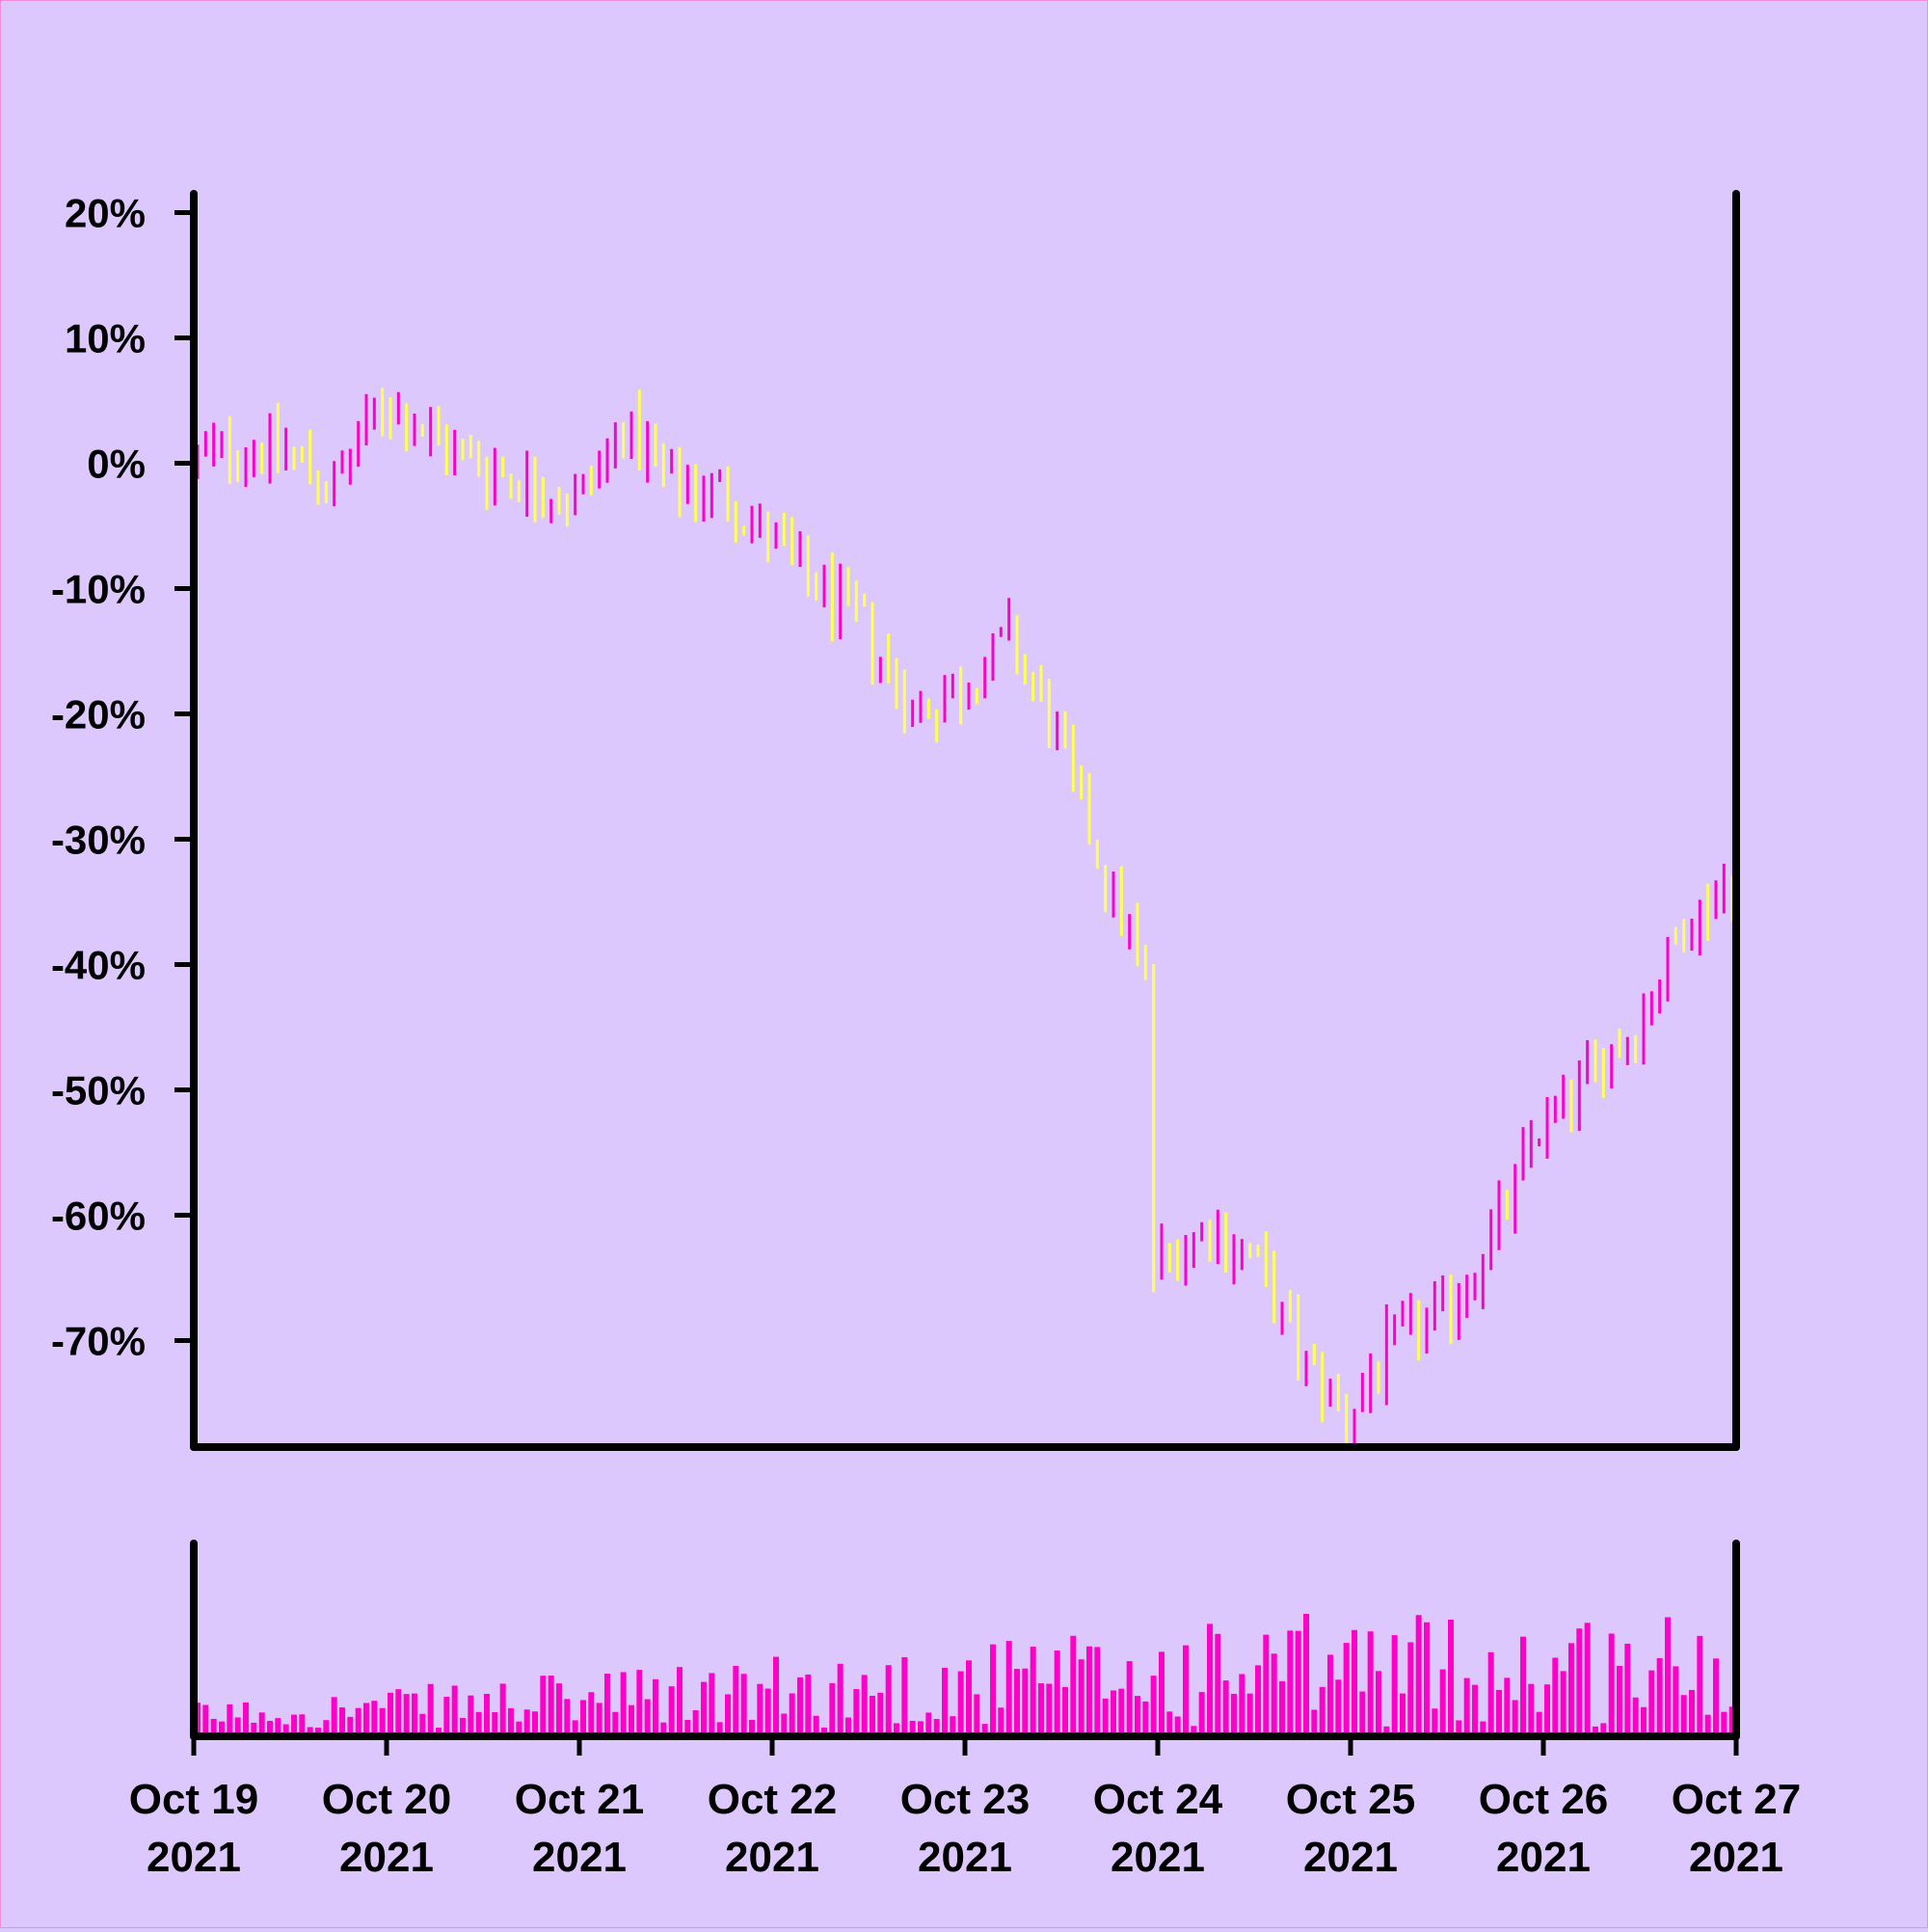 The height and width of the screenshot is (1932, 1928). Describe the element at coordinates (98, 1217) in the screenshot. I see `y-tick-label: -60%` at that location.